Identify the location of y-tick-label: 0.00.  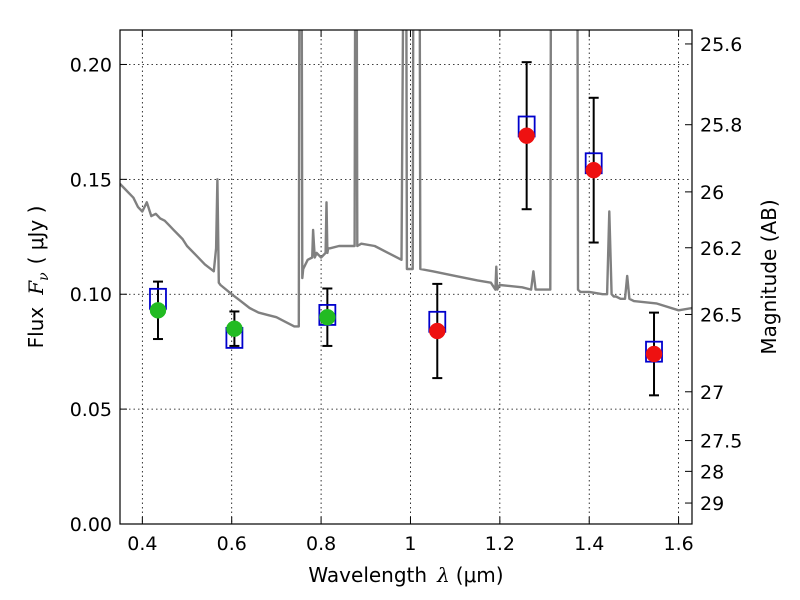
(91, 525).